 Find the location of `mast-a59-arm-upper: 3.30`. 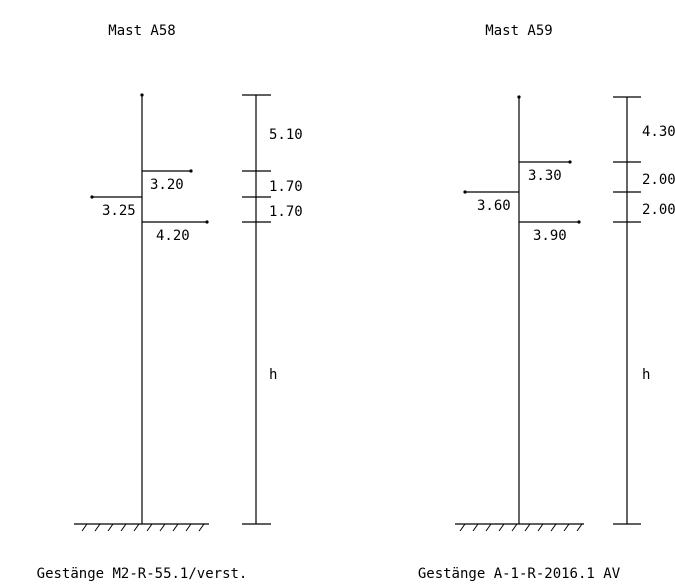

mast-a59-arm-upper: 3.30 is located at coordinates (545, 172).